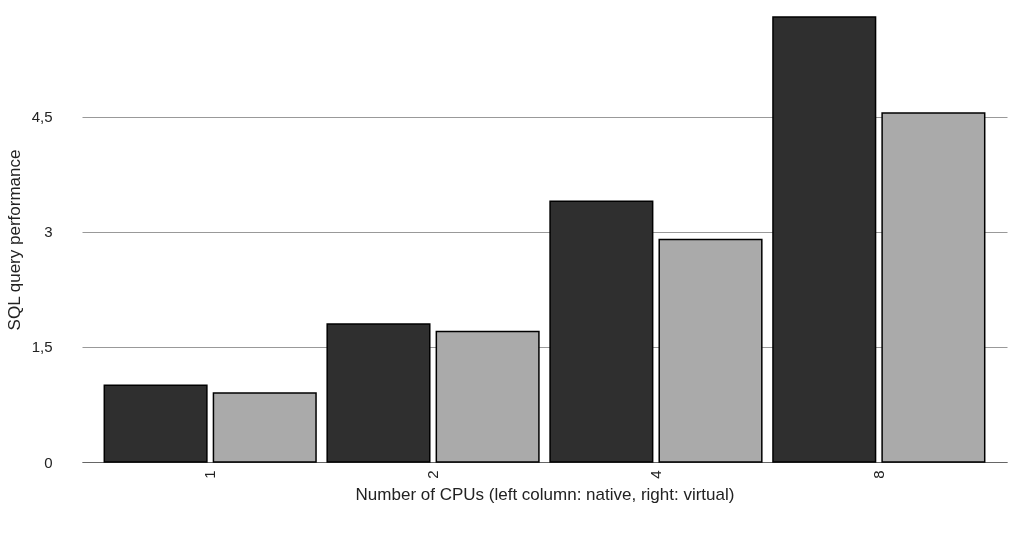  Describe the element at coordinates (48, 462) in the screenshot. I see `y-tick-label: 0` at that location.